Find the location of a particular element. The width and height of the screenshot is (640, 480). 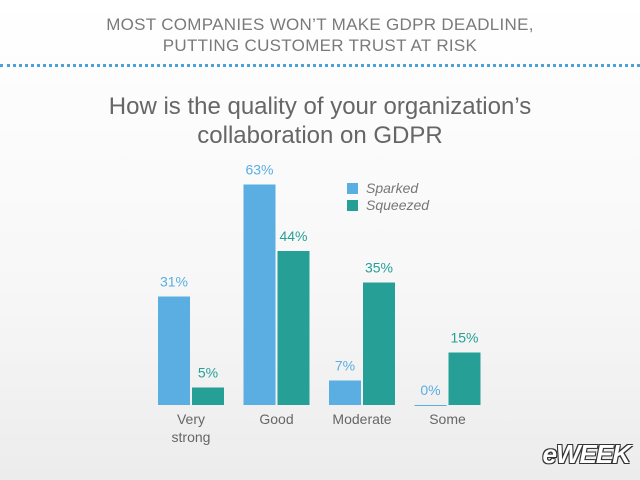

legend-label: Sparked is located at coordinates (392, 188).